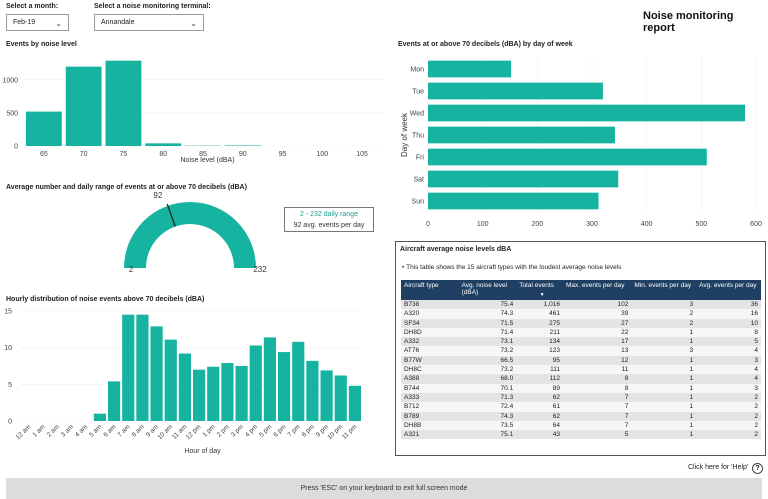 The width and height of the screenshot is (768, 499). I want to click on table-cell: 3, so click(664, 305).